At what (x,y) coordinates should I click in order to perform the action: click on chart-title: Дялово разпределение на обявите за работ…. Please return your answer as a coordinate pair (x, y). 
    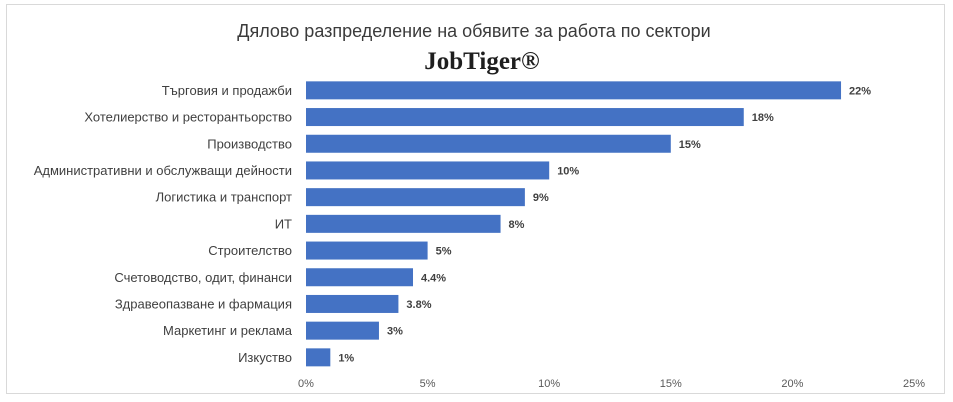
    Looking at the image, I should click on (473, 31).